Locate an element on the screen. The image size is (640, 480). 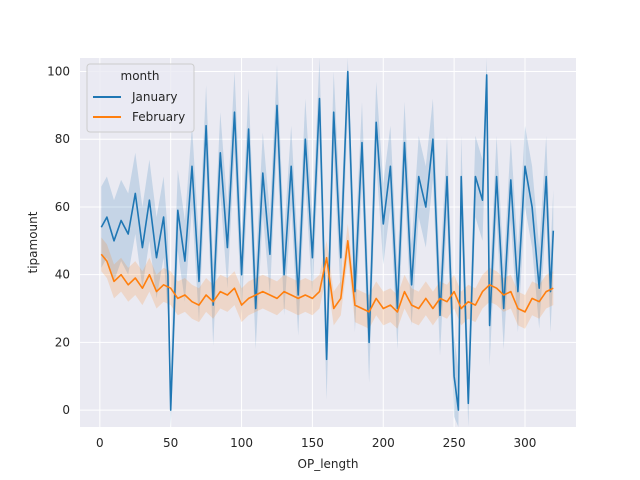
x-axis-label: OP_length is located at coordinates (328, 464).